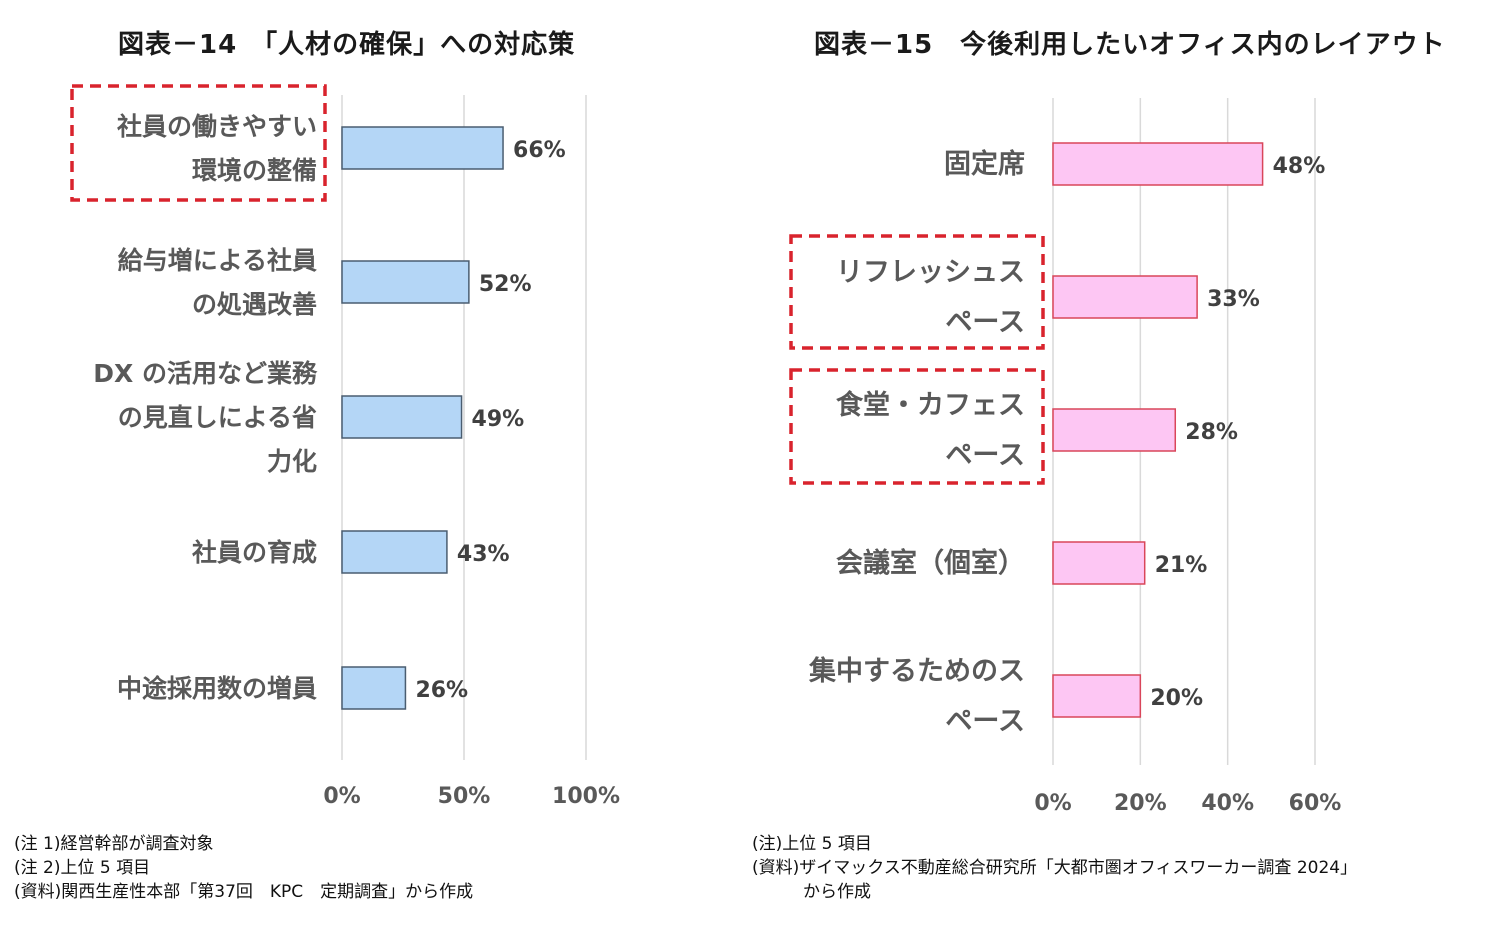  What do you see at coordinates (1315, 803) in the screenshot?
I see `x-tick-label: 60%` at bounding box center [1315, 803].